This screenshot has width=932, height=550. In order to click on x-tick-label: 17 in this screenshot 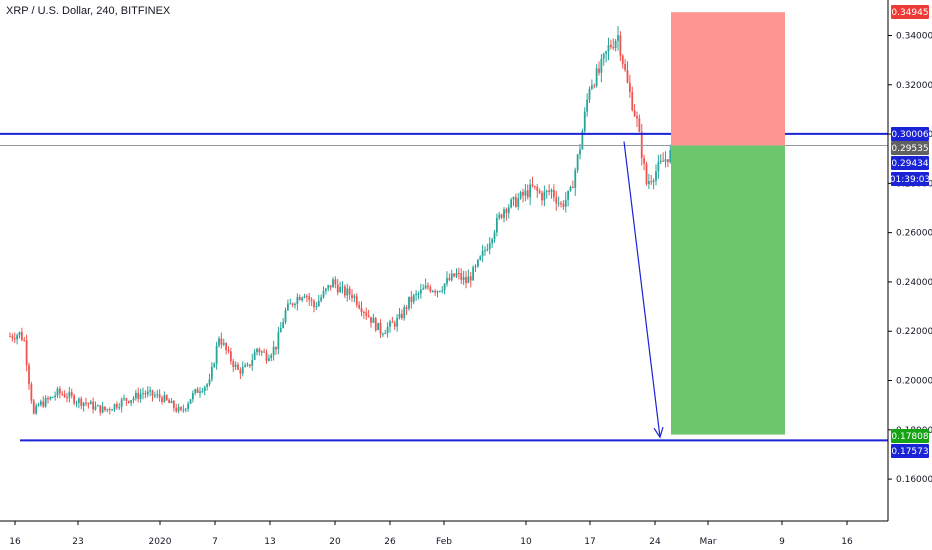, I will do `click(589, 542)`.